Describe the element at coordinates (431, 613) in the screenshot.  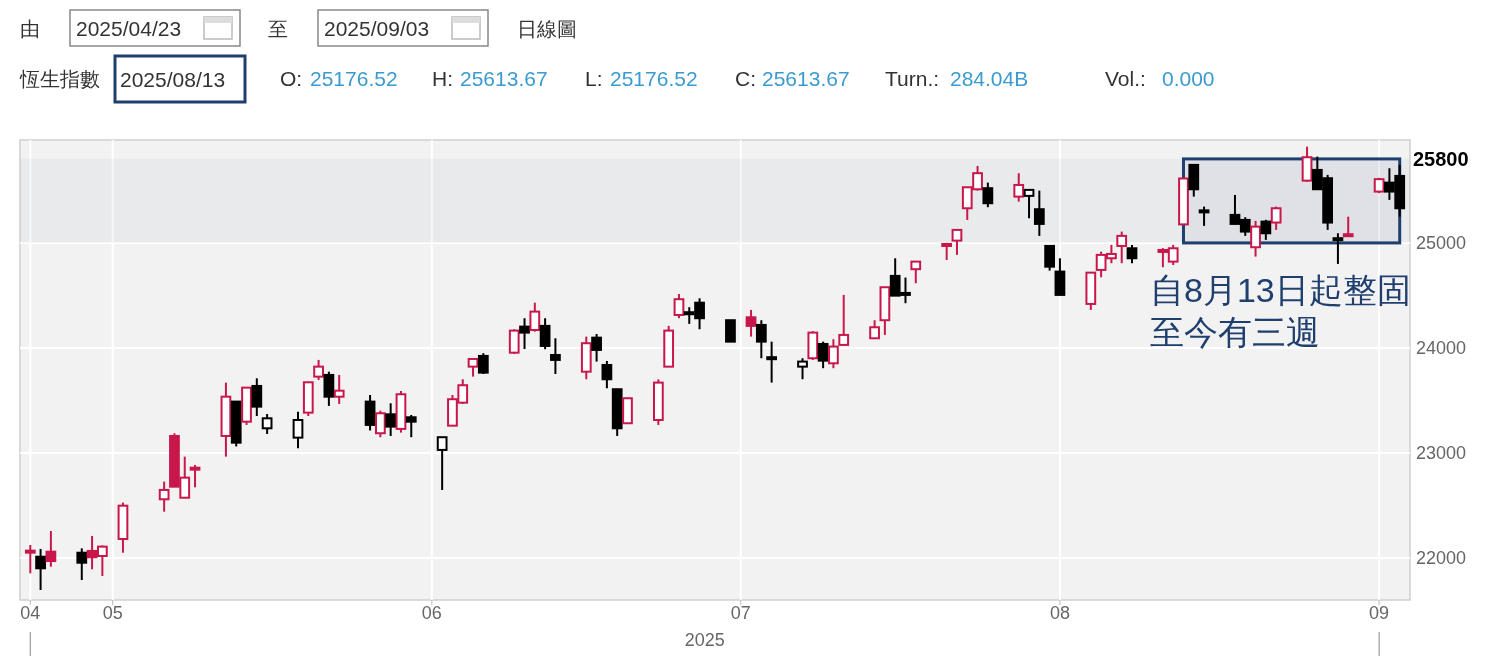
I see `x-tick-label: 06` at that location.